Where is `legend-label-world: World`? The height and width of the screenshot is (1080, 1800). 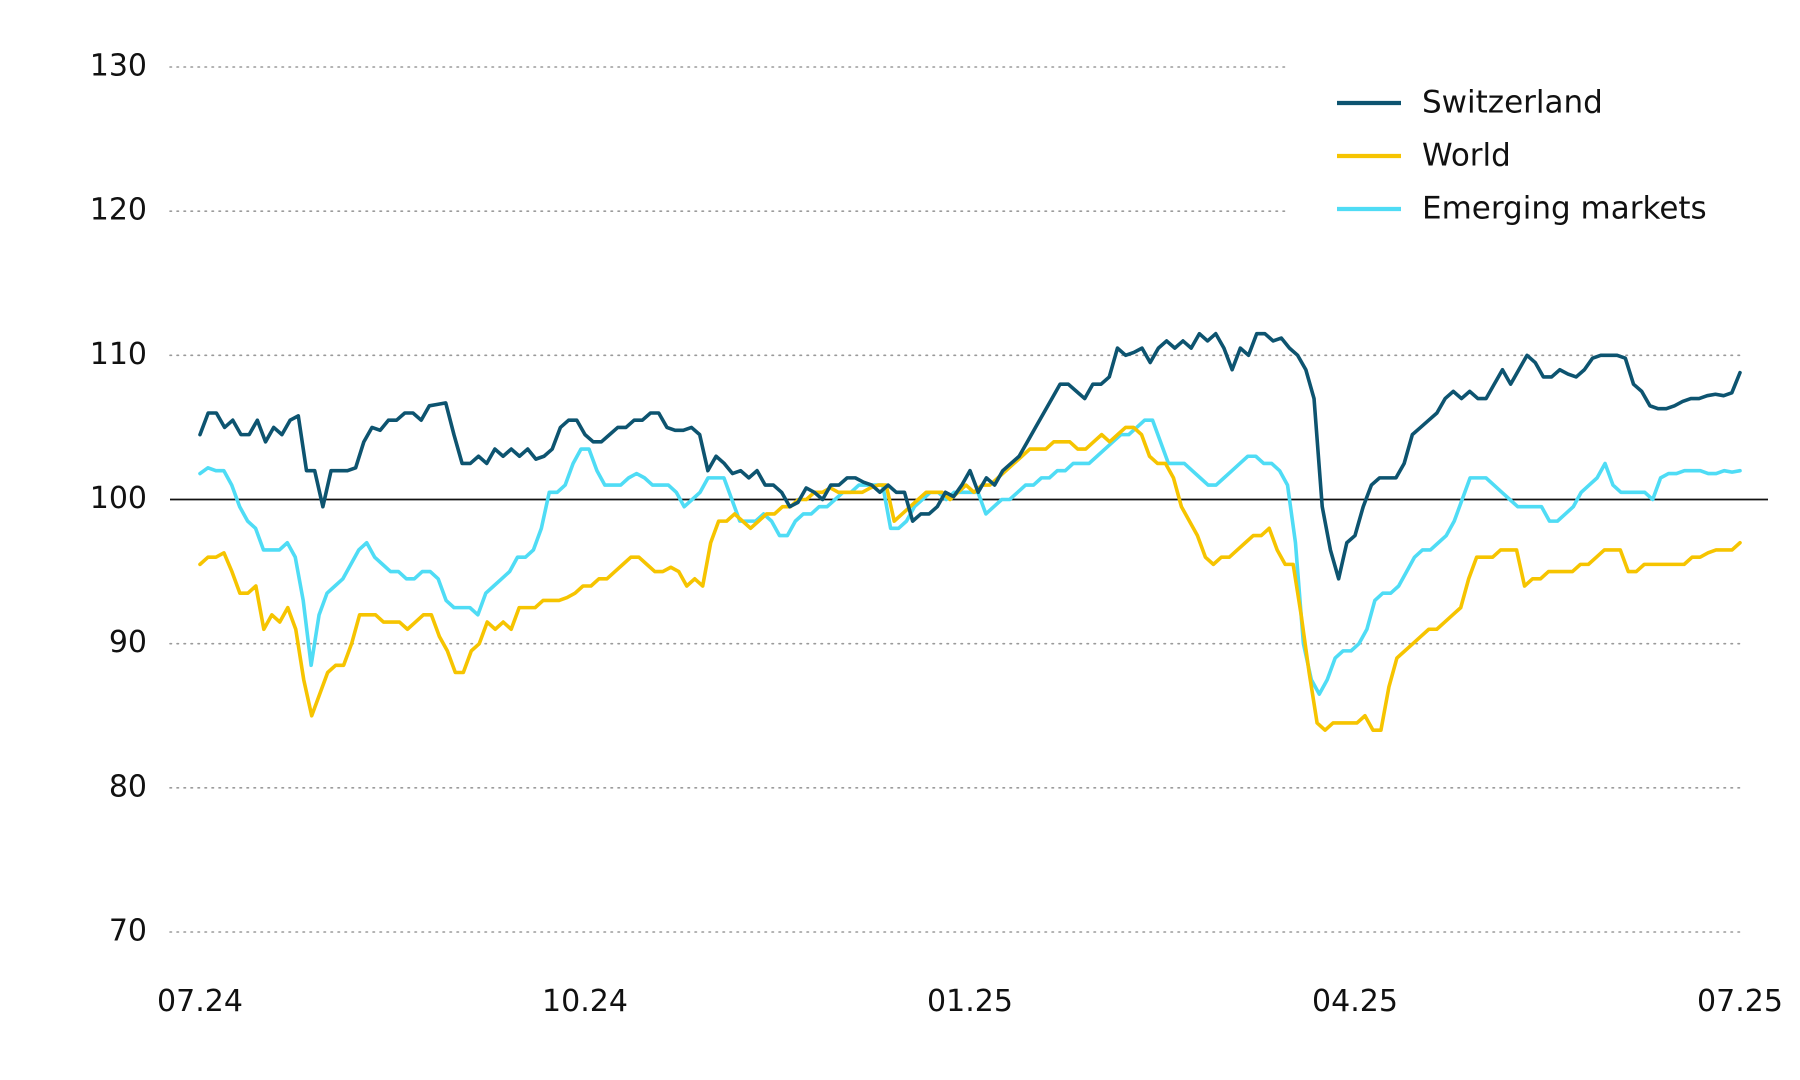
legend-label-world: World is located at coordinates (1466, 156).